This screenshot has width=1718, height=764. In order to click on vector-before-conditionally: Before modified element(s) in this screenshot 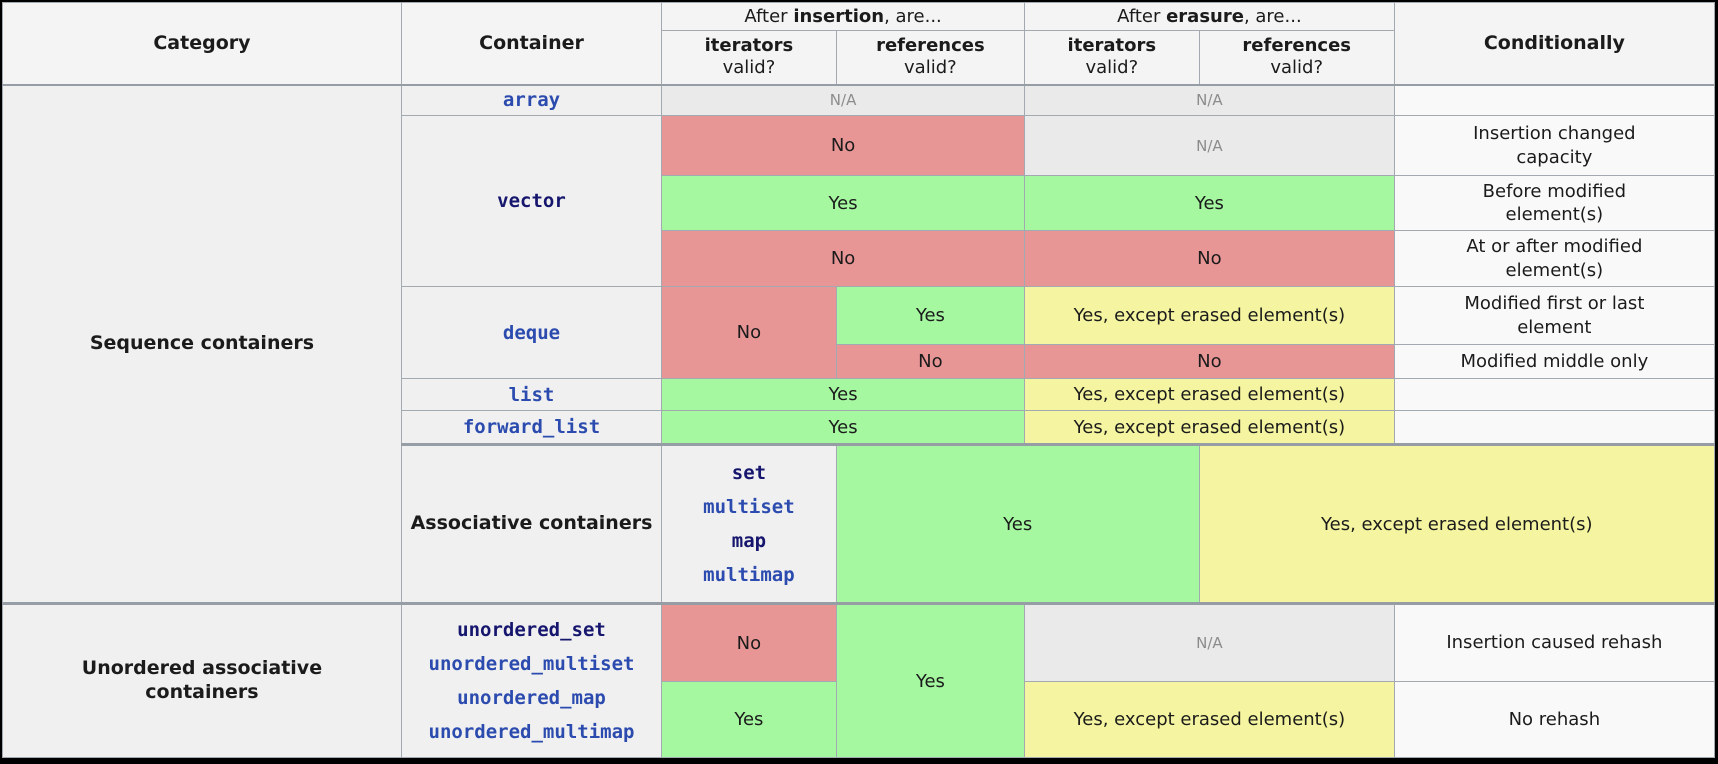, I will do `click(1554, 203)`.